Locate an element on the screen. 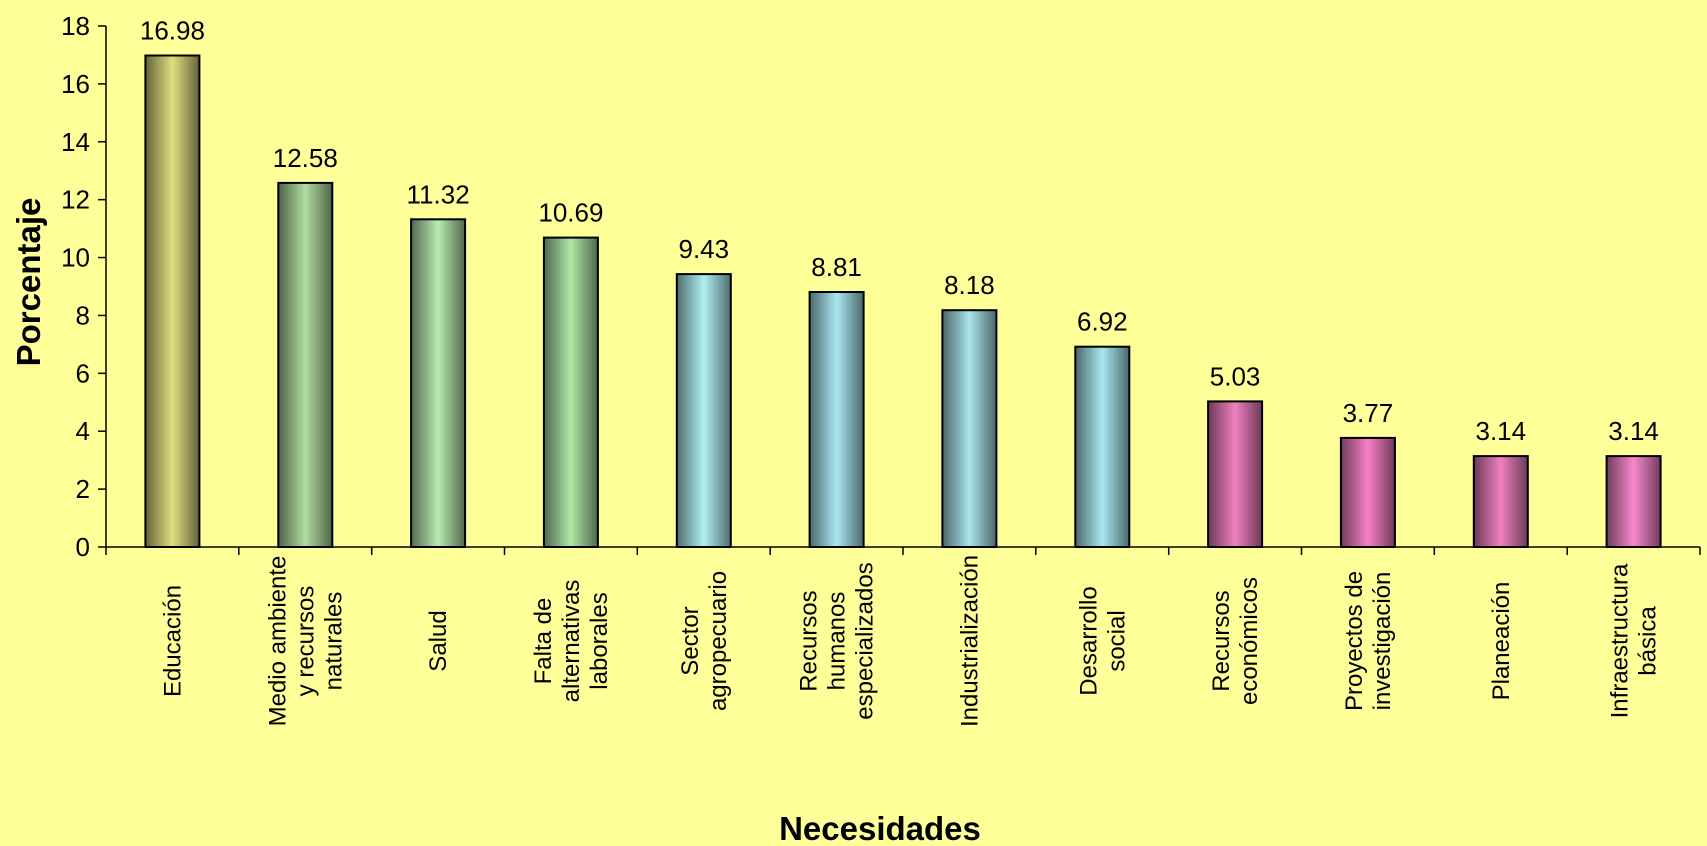  y-tick-label: 16 is located at coordinates (75, 84).